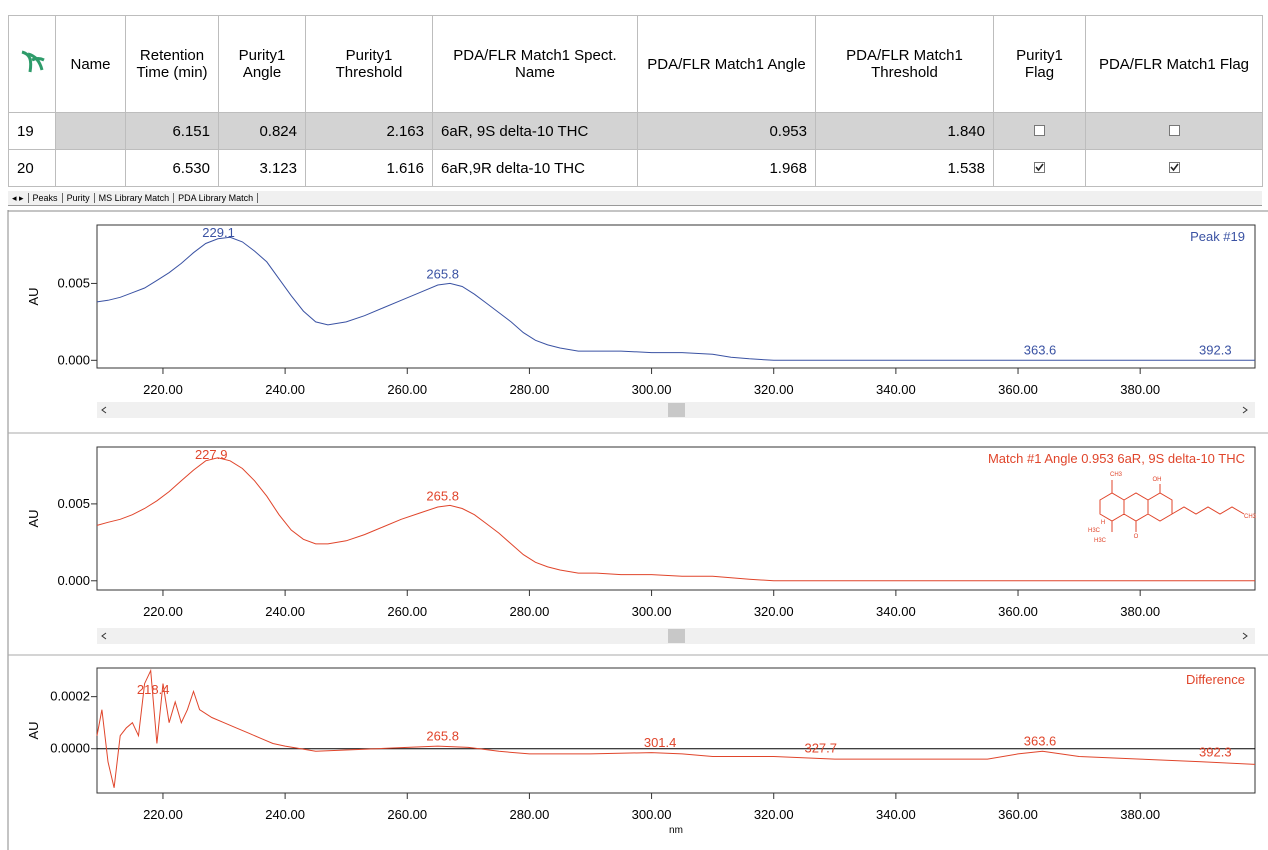 The height and width of the screenshot is (850, 1268). I want to click on table-cell: 0.824, so click(262, 131).